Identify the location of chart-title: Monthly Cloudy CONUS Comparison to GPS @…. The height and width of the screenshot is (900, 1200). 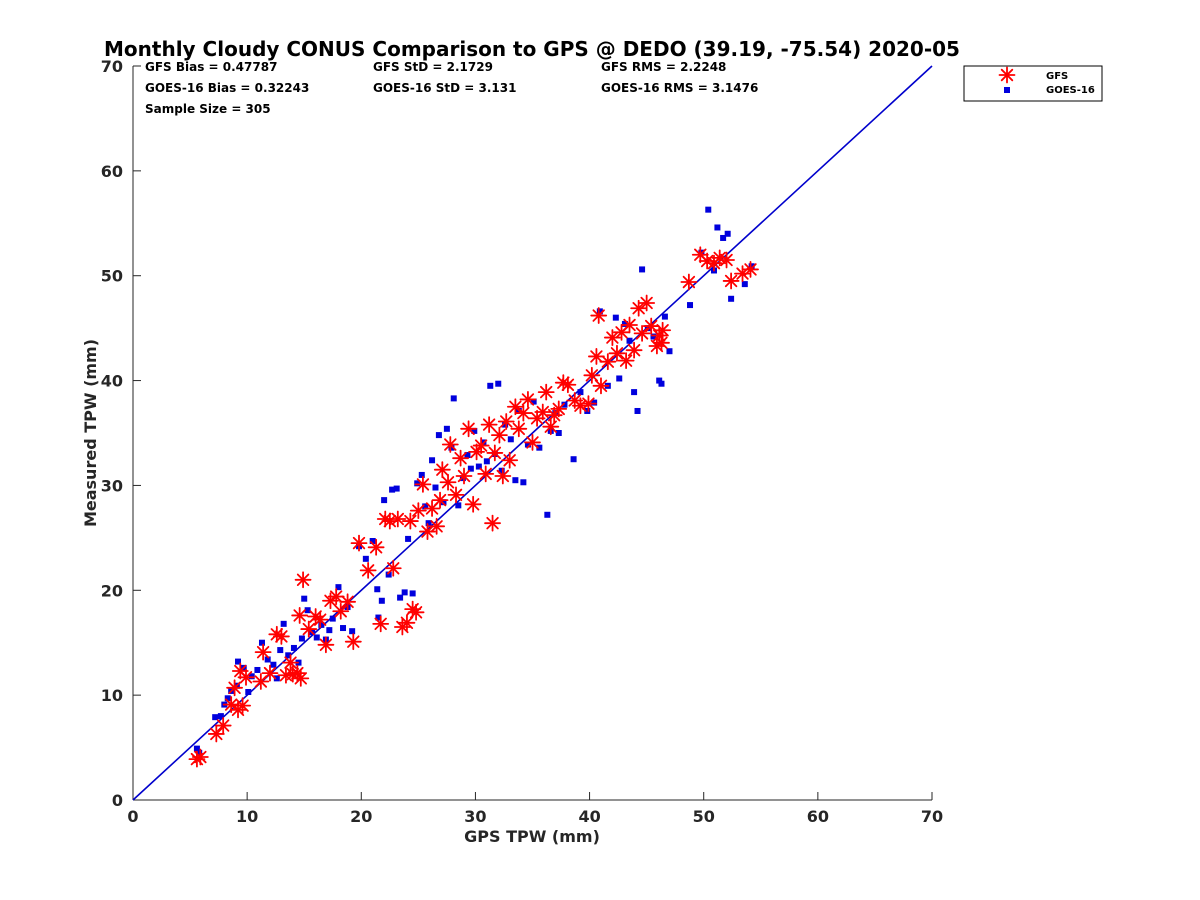
(532, 49).